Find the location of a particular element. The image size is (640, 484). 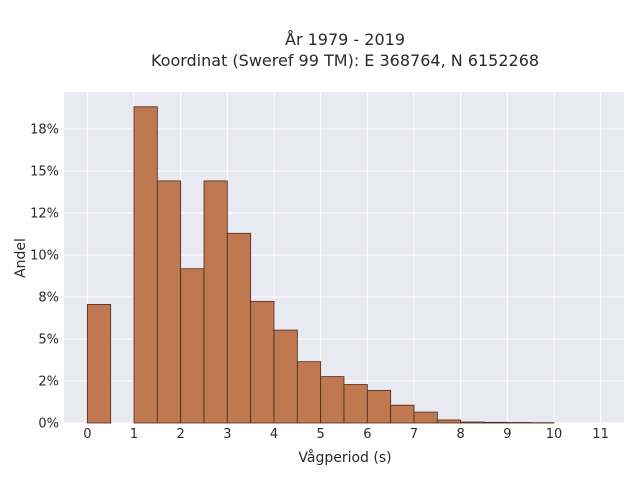

x-tick-label: 5 is located at coordinates (321, 434).